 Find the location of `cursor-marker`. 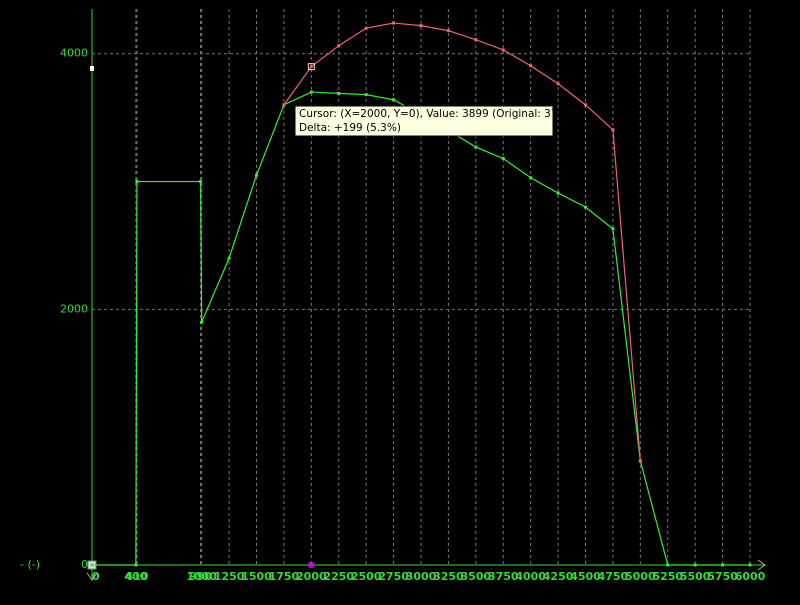

cursor-marker is located at coordinates (311, 67).